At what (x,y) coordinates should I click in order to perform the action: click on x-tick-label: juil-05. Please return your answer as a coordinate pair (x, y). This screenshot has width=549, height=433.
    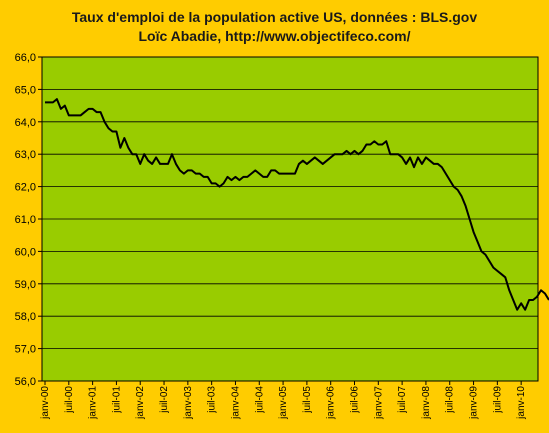
    Looking at the image, I should click on (307, 400).